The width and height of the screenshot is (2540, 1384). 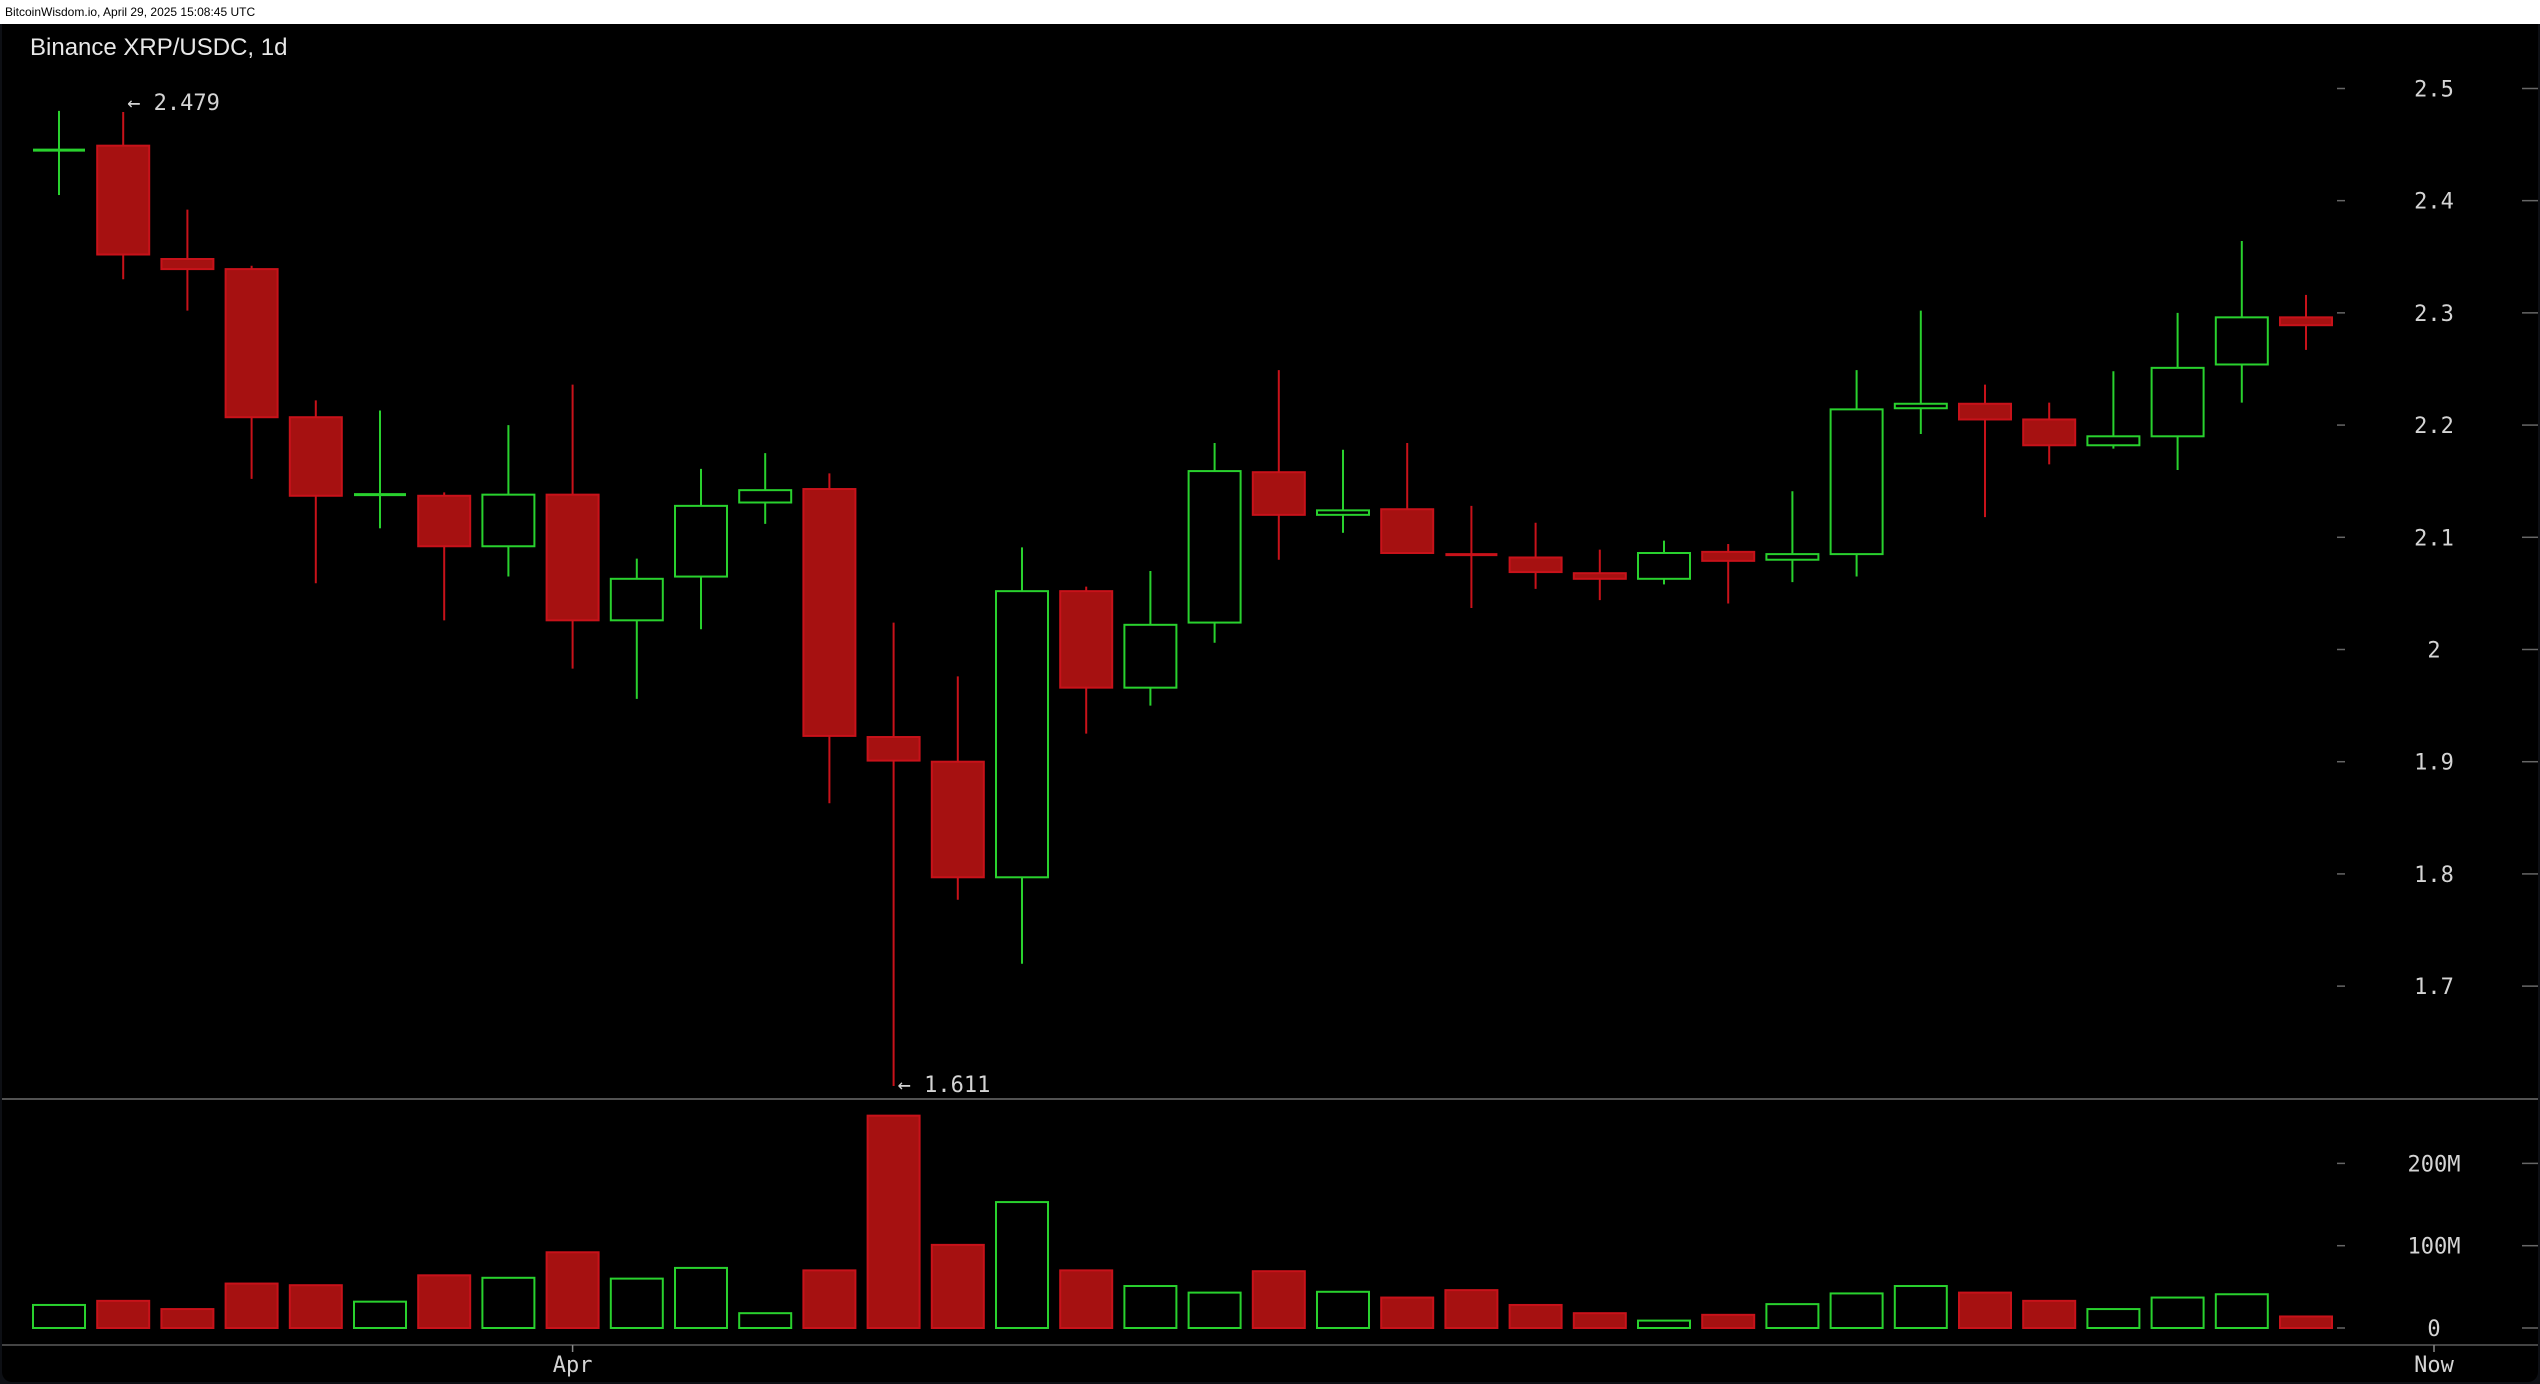 What do you see at coordinates (2433, 1329) in the screenshot?
I see `volume-tick-label: 0` at bounding box center [2433, 1329].